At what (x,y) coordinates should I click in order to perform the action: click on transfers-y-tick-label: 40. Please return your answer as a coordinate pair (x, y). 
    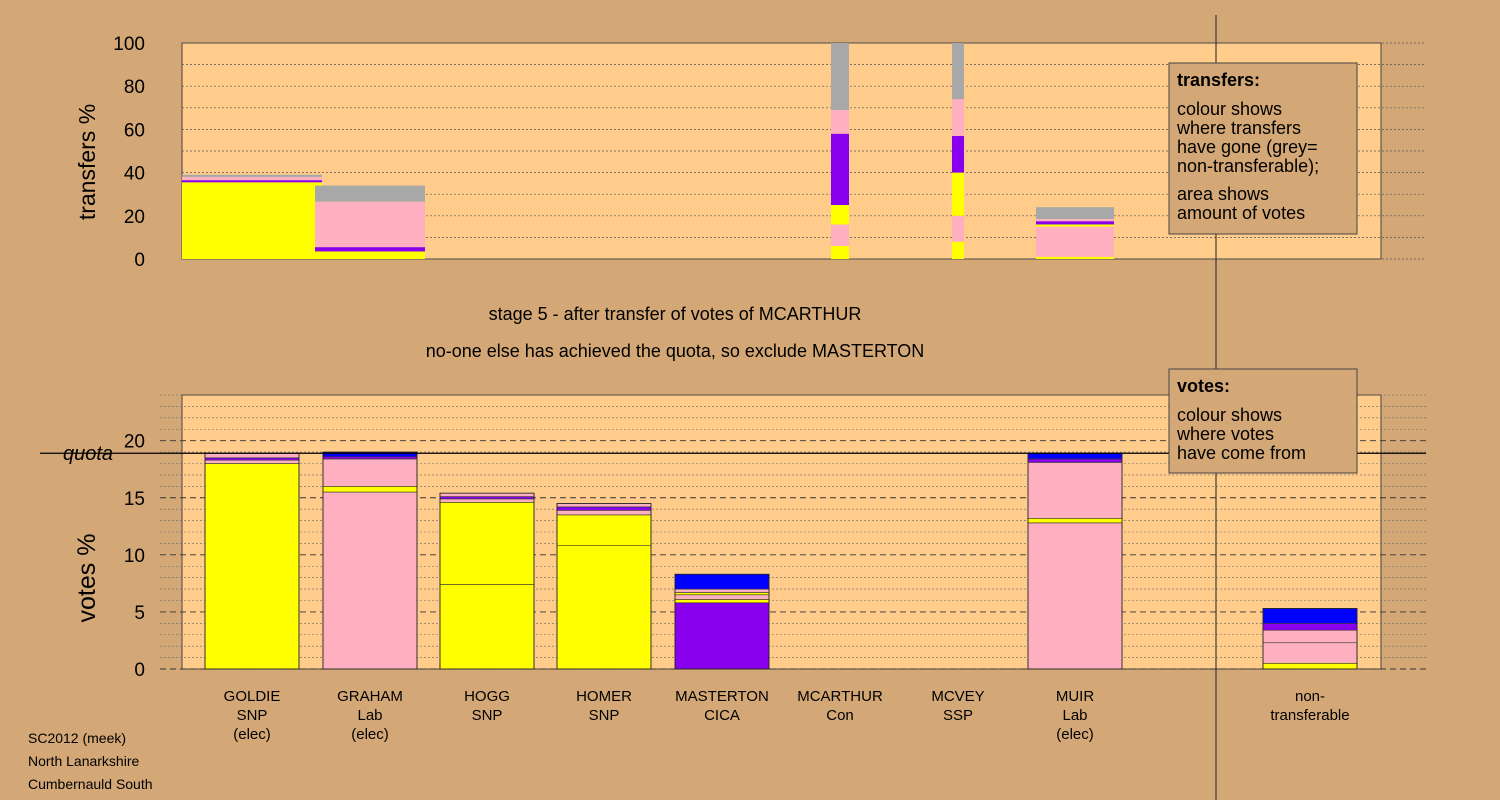
    Looking at the image, I should click on (134, 174).